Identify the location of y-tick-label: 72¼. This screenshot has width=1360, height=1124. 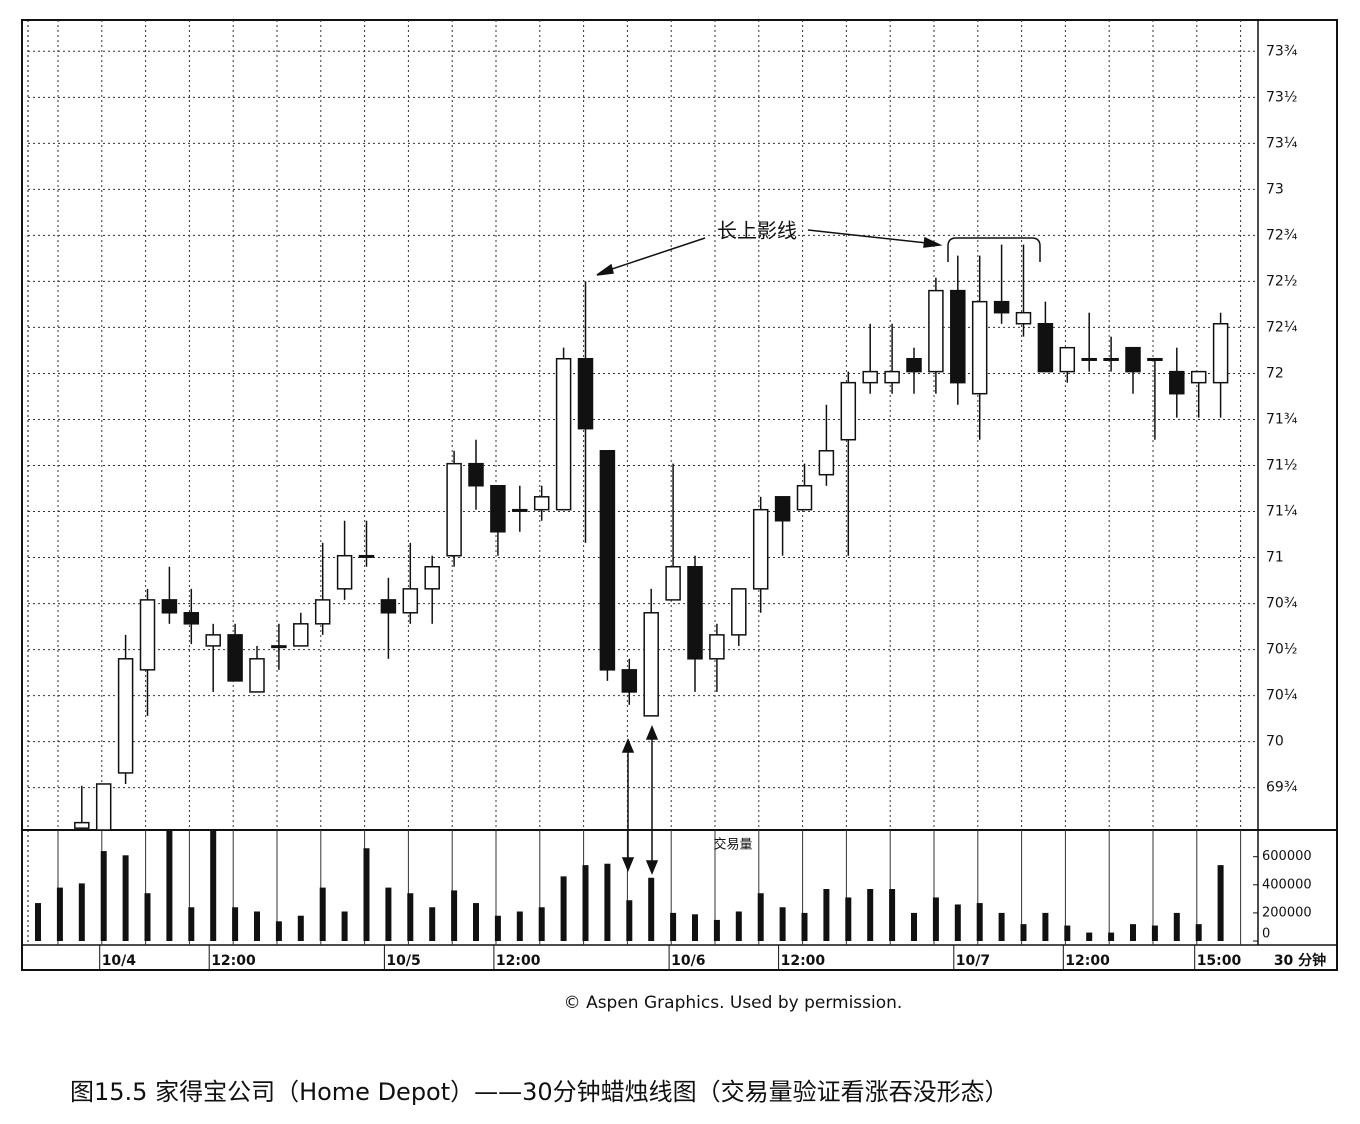
(1282, 327).